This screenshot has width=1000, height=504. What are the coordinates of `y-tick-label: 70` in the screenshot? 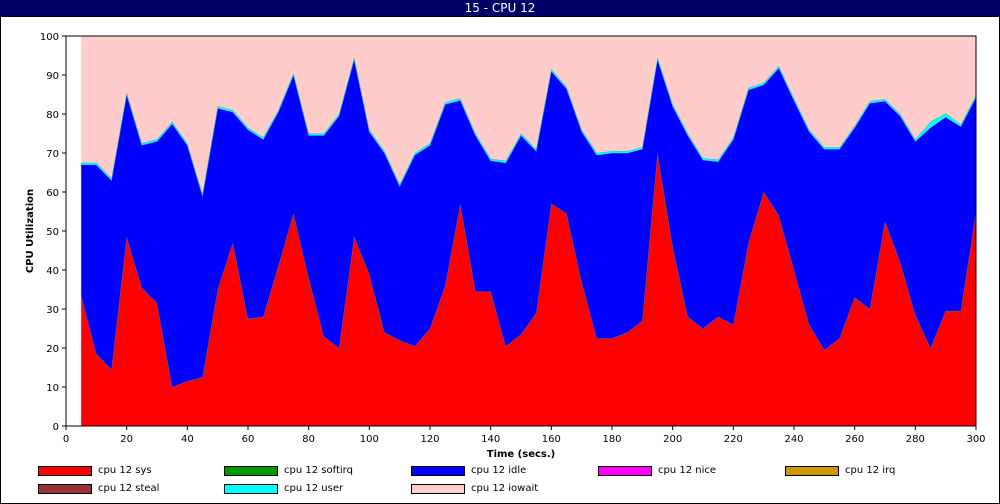 It's located at (52, 154).